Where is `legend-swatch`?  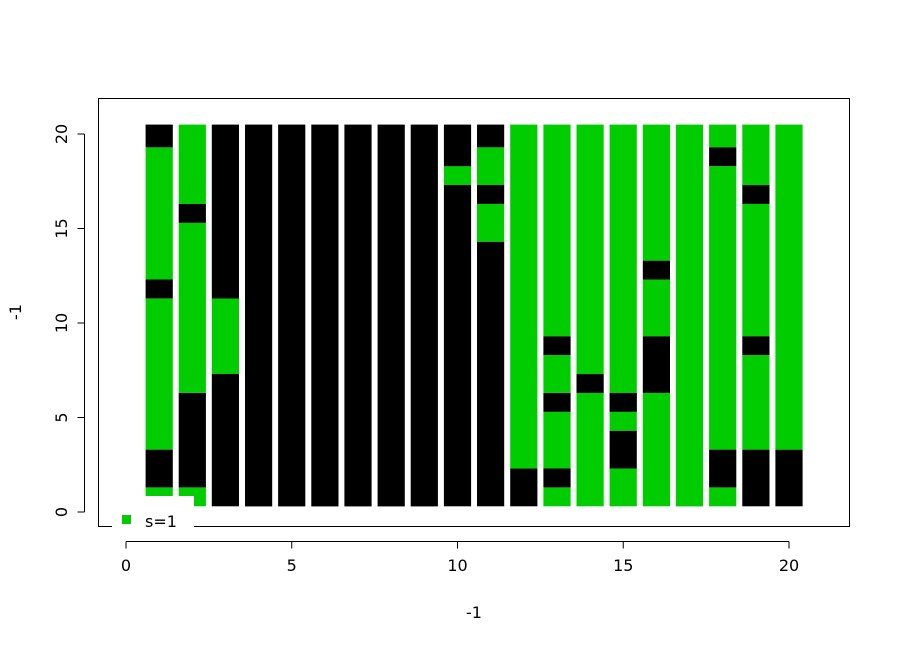
legend-swatch is located at coordinates (126, 519).